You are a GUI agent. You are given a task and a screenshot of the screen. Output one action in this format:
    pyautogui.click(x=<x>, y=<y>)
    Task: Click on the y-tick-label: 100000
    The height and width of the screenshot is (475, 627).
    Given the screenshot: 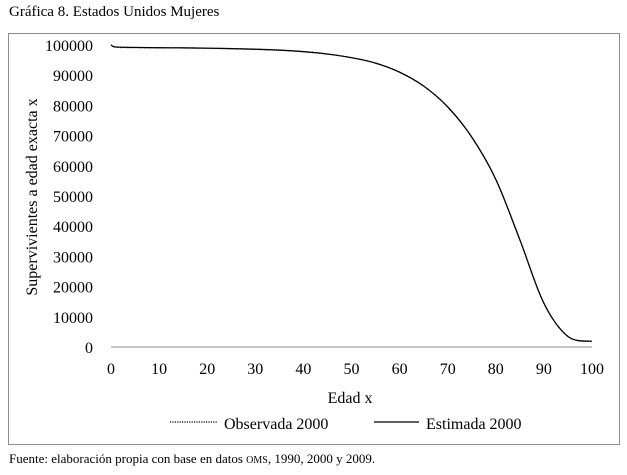 What is the action you would take?
    pyautogui.click(x=69, y=46)
    